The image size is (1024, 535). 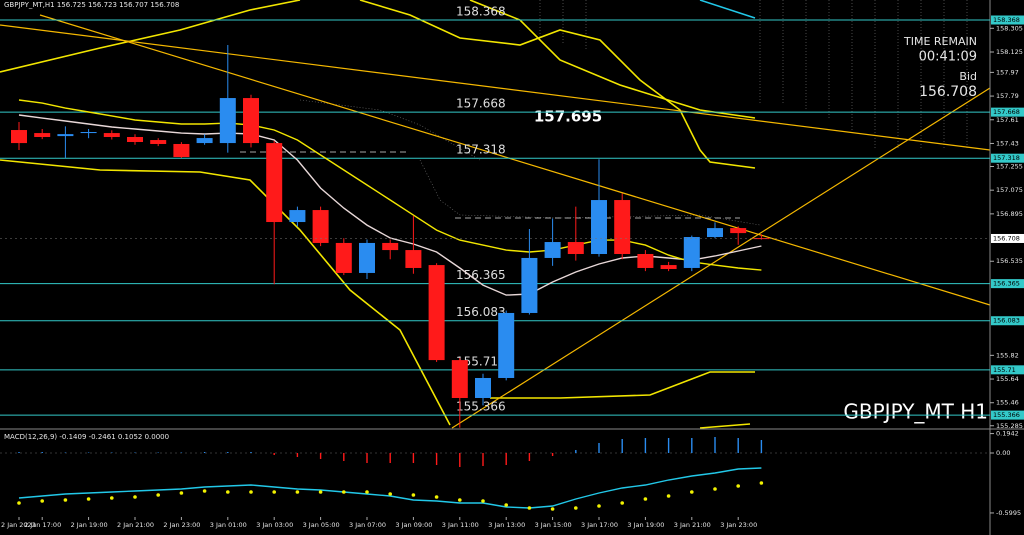 What do you see at coordinates (413, 525) in the screenshot?
I see `x-tick-label: 3 Jan 09:00` at bounding box center [413, 525].